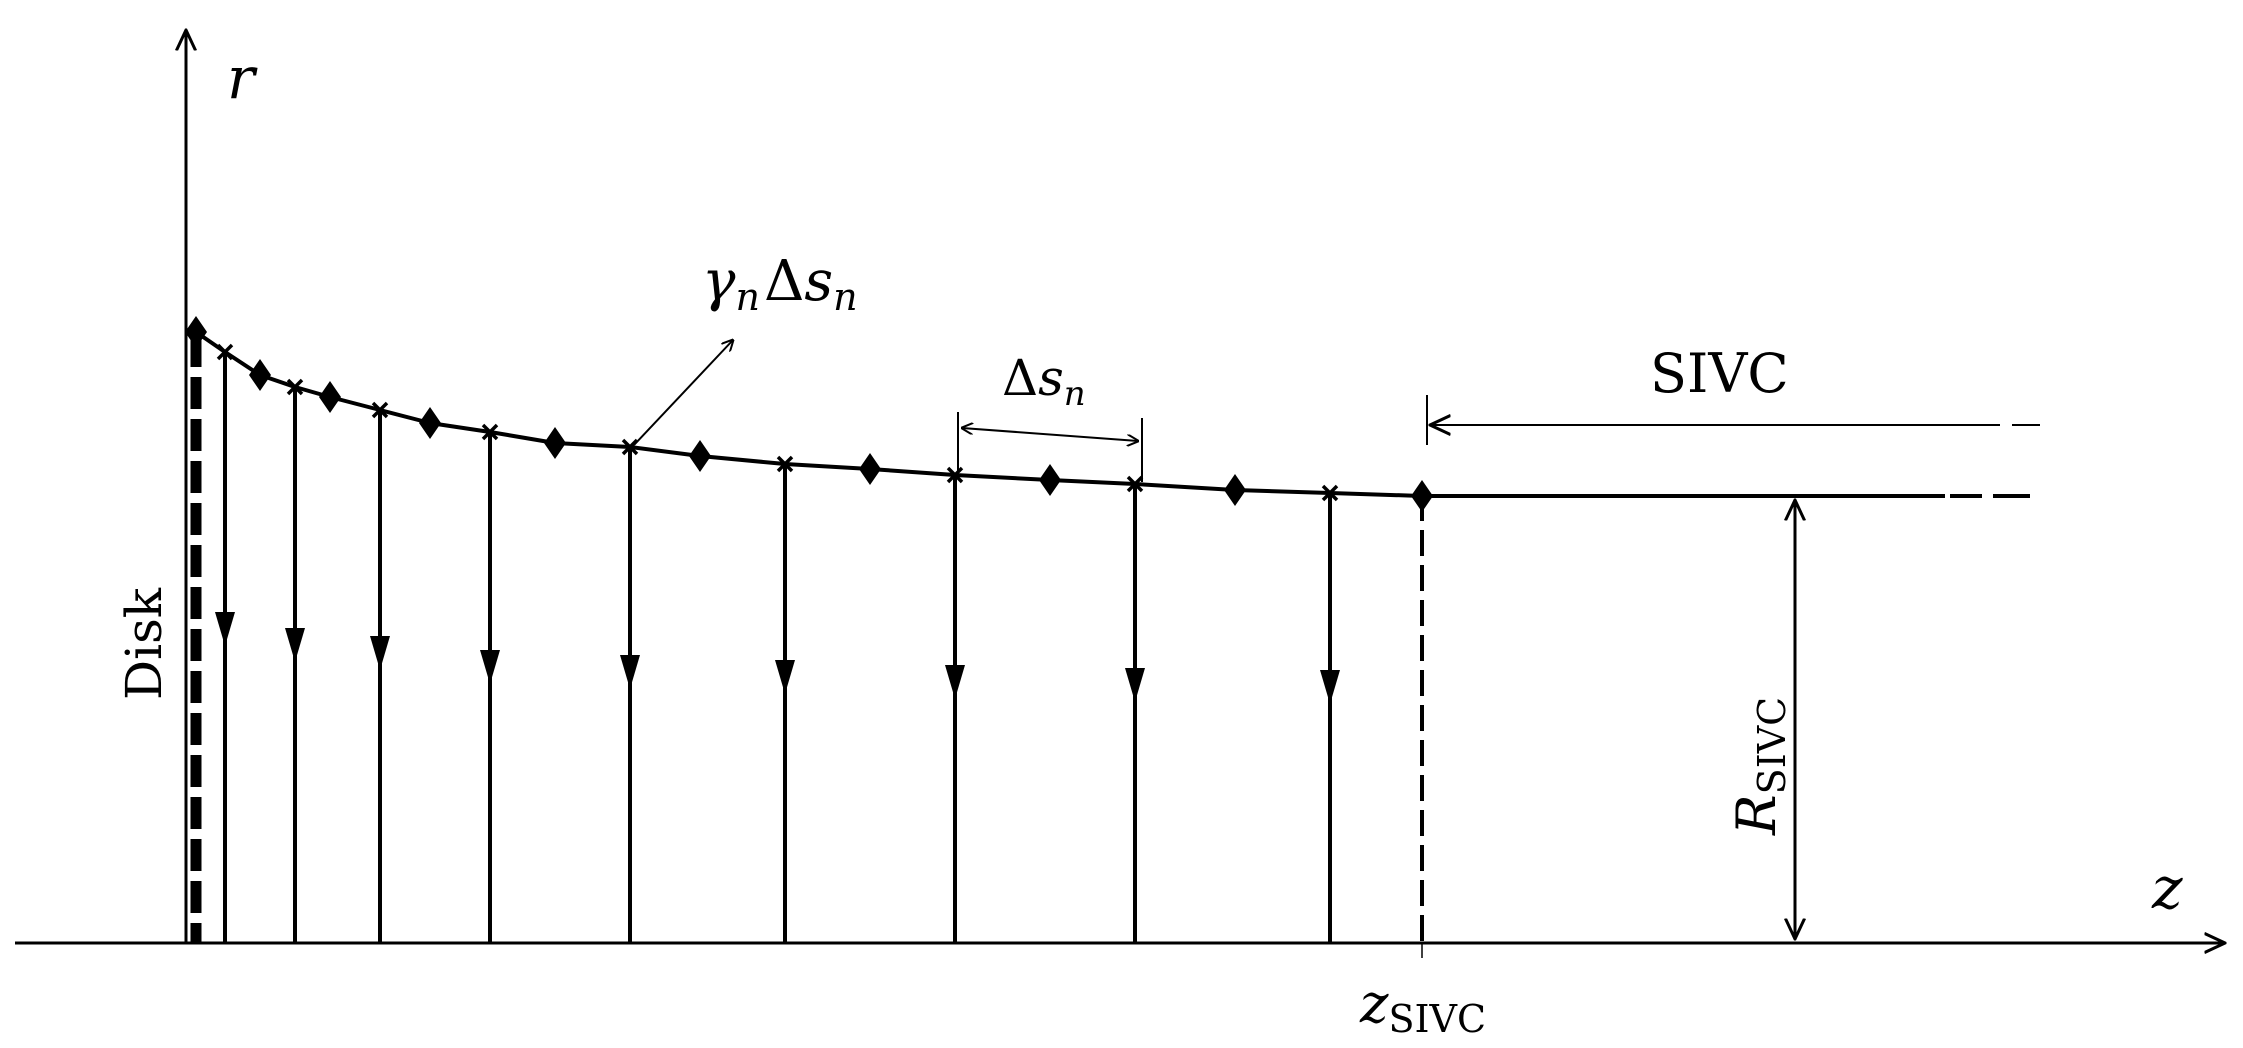  I want to click on z-sivc-base: z, so click(1374, 1003).